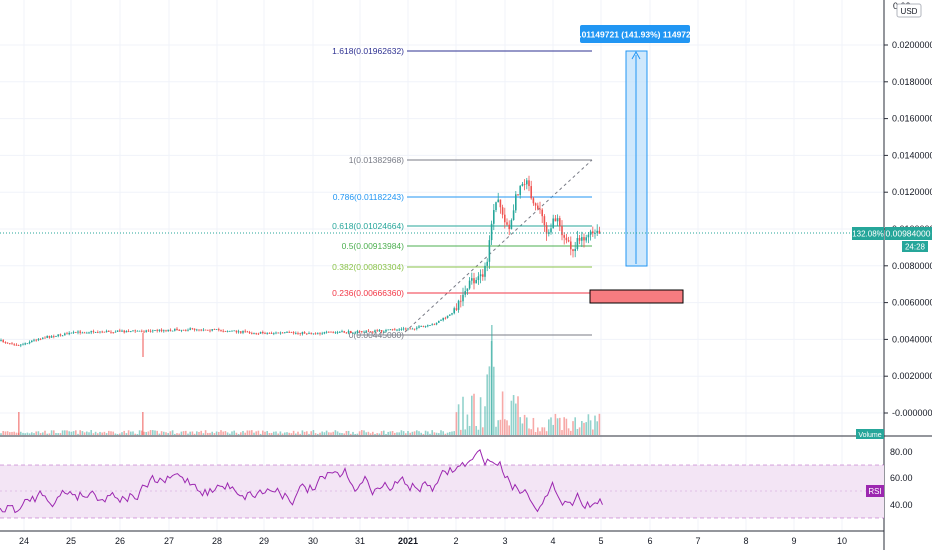 The height and width of the screenshot is (550, 932). I want to click on fib-level-label: 0(0.00445000), so click(376, 335).